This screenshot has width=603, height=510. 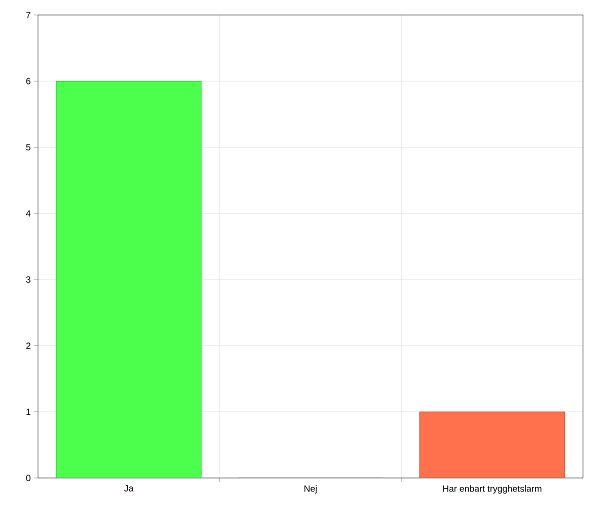 What do you see at coordinates (28, 147) in the screenshot?
I see `y-tick-label: 5` at bounding box center [28, 147].